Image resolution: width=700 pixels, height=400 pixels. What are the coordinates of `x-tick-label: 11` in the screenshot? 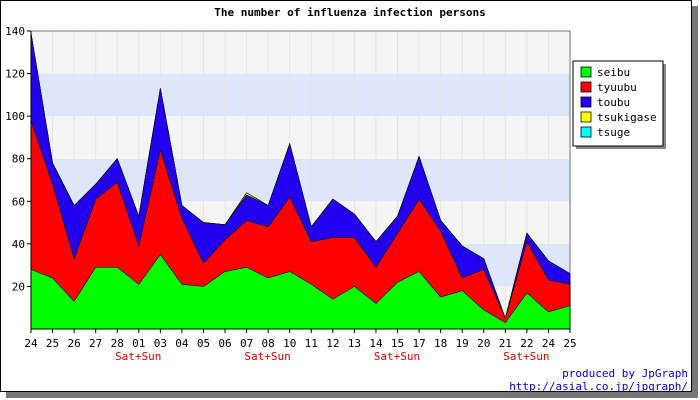 It's located at (311, 343).